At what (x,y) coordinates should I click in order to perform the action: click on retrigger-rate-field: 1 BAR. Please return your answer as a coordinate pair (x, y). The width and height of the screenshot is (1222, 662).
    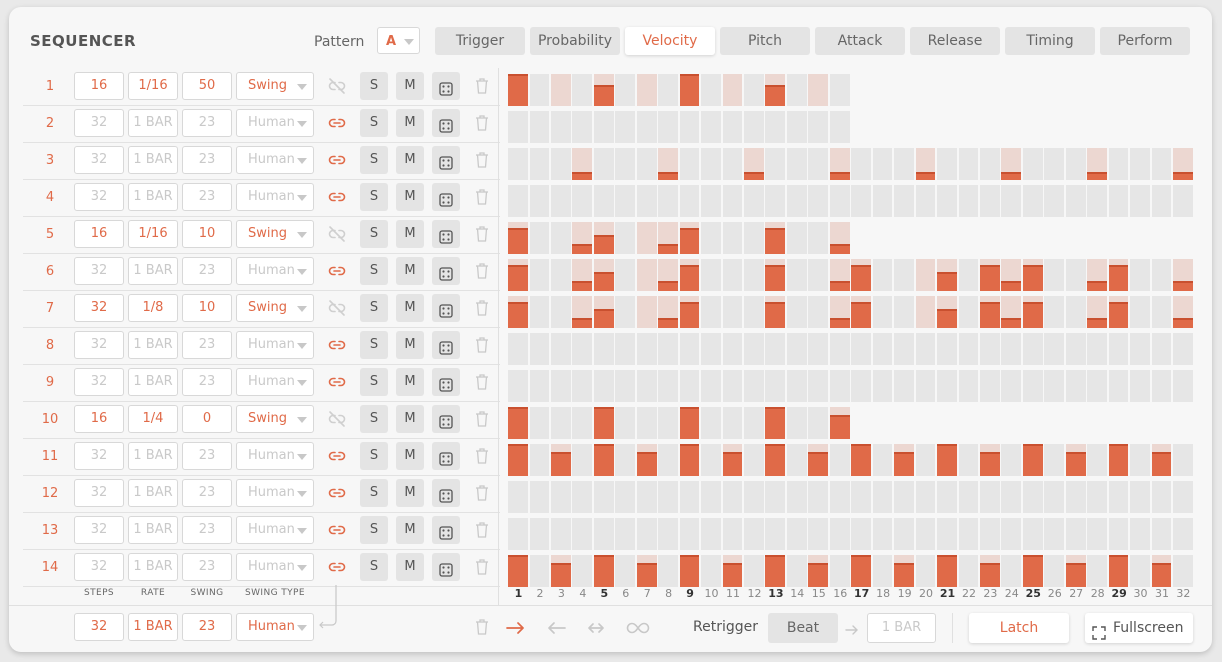
    Looking at the image, I should click on (901, 628).